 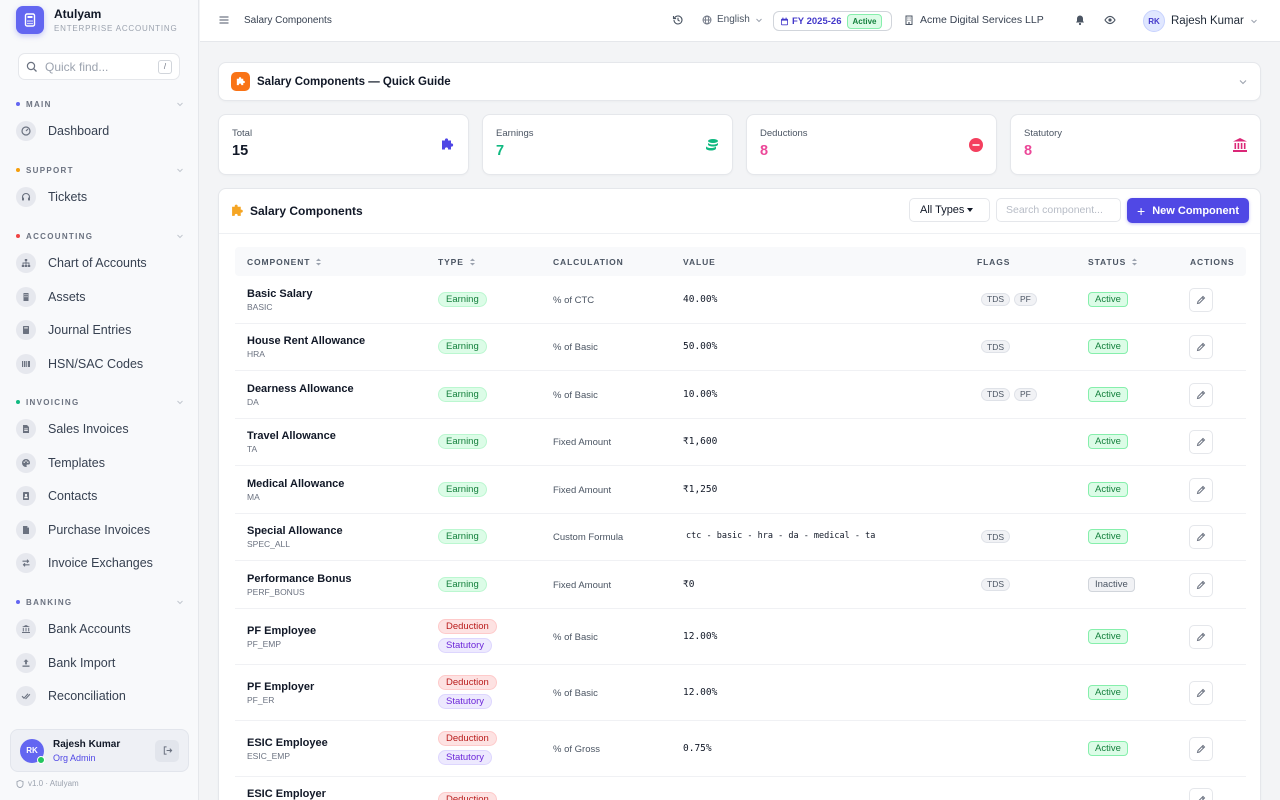 I want to click on sidebar-item-hsn-sac-codes: HSN/SAC Codes, so click(x=100, y=364).